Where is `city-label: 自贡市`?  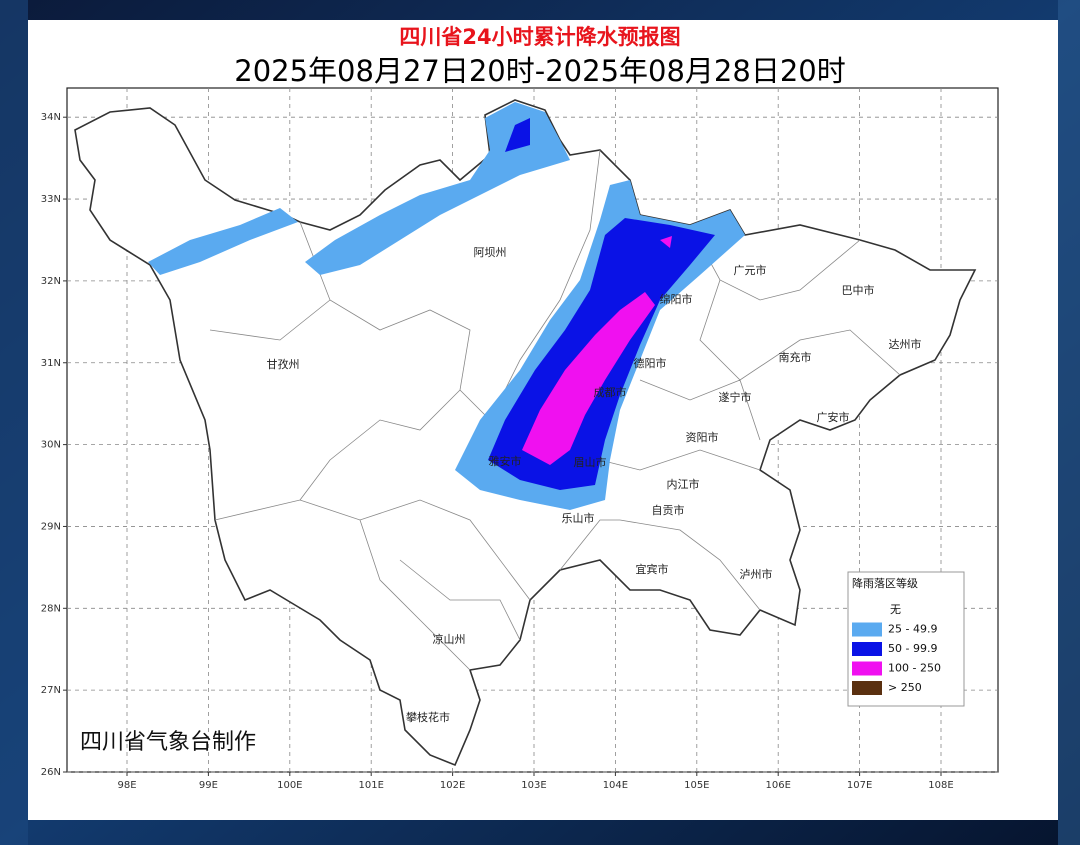 city-label: 自贡市 is located at coordinates (668, 510).